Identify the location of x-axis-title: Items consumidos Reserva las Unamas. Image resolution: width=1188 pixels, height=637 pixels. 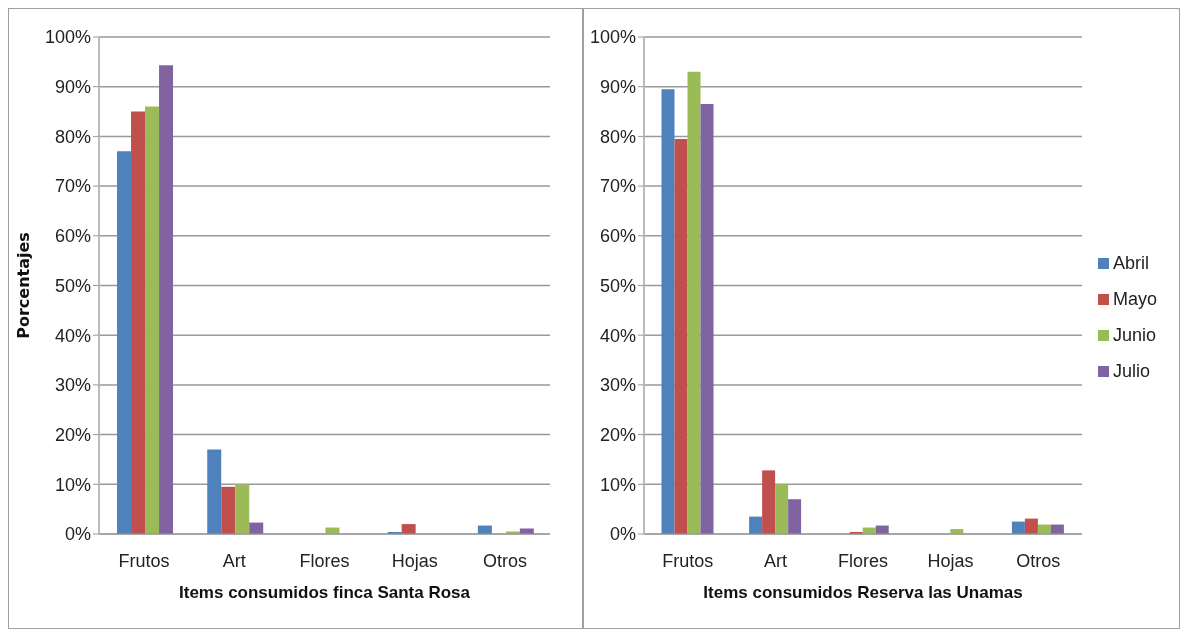
(863, 592).